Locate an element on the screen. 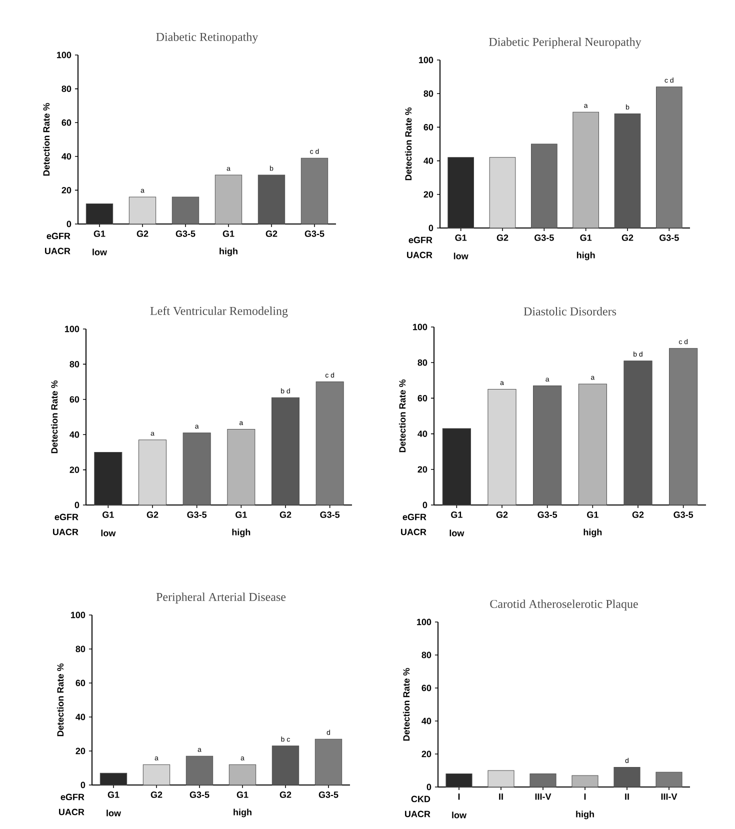 Image resolution: width=735 pixels, height=829 pixels. chart-title: Carotid Atheroselerotic Plaque is located at coordinates (564, 605).